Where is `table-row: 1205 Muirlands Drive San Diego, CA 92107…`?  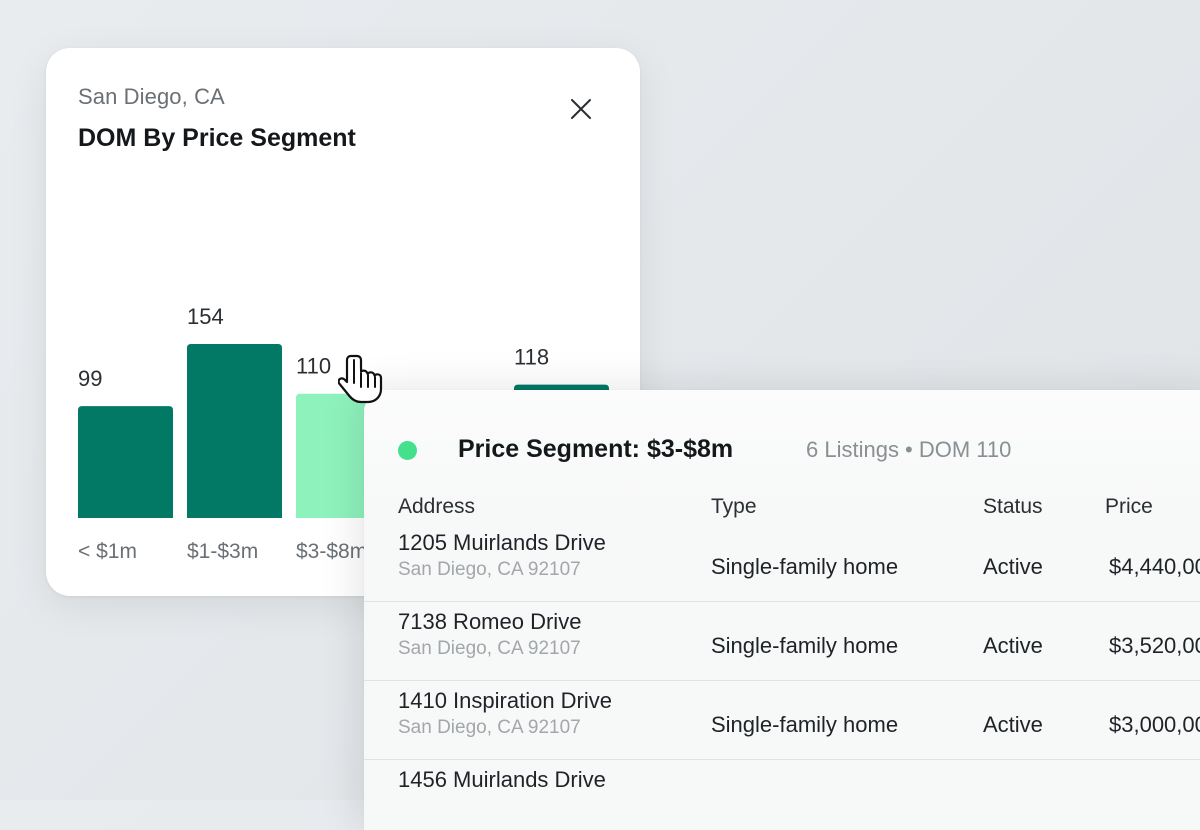 table-row: 1205 Muirlands Drive San Diego, CA 92107… is located at coordinates (782, 562).